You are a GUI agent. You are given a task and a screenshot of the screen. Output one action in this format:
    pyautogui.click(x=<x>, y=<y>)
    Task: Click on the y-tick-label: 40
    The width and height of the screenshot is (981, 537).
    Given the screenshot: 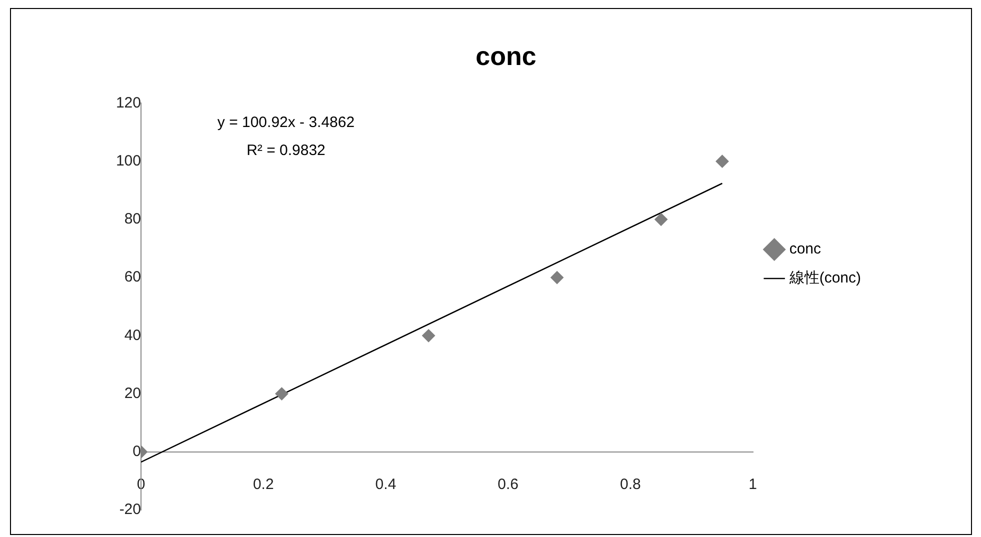 What is the action you would take?
    pyautogui.click(x=132, y=335)
    